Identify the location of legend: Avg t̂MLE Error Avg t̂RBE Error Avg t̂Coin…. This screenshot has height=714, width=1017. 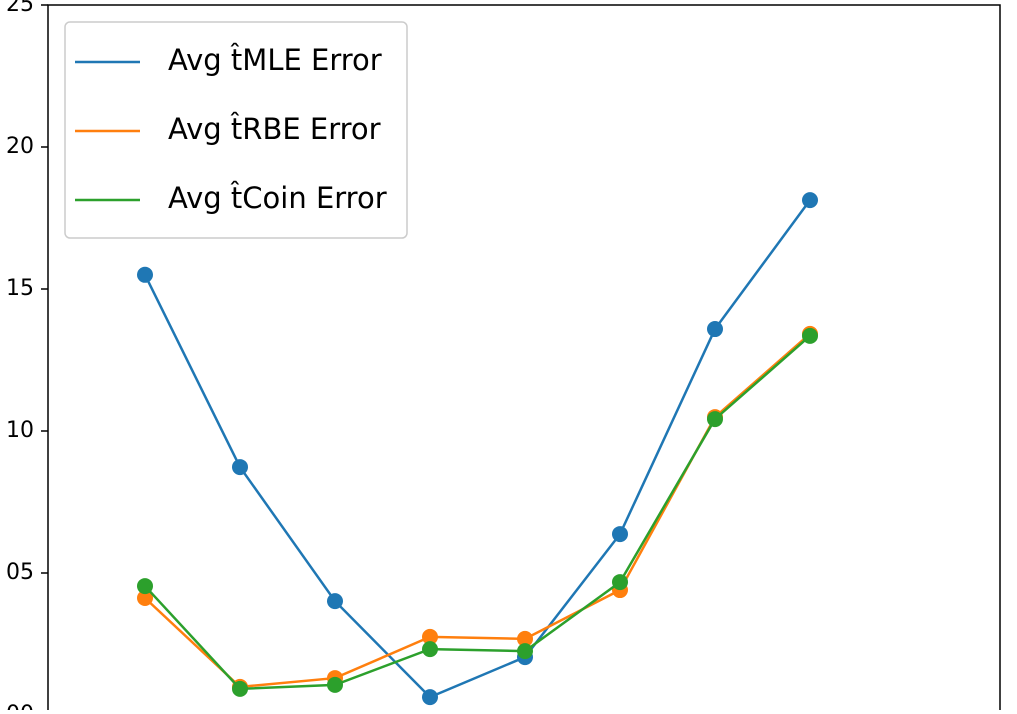
(236, 130).